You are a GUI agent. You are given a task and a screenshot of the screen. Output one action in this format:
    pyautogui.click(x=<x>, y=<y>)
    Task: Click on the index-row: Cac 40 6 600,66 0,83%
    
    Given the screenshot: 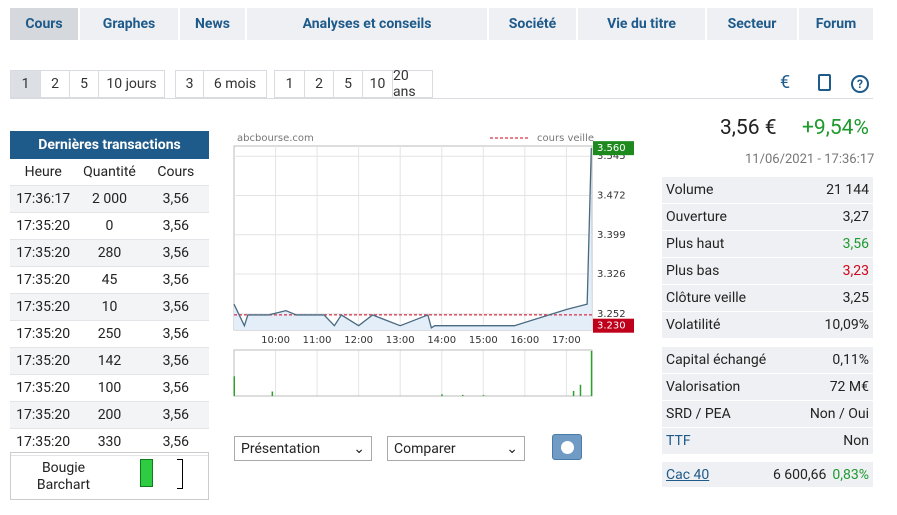 What is the action you would take?
    pyautogui.click(x=767, y=475)
    